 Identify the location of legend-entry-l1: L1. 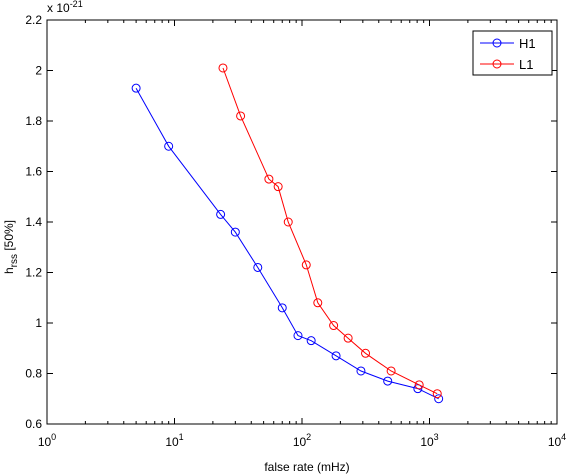
(506, 64).